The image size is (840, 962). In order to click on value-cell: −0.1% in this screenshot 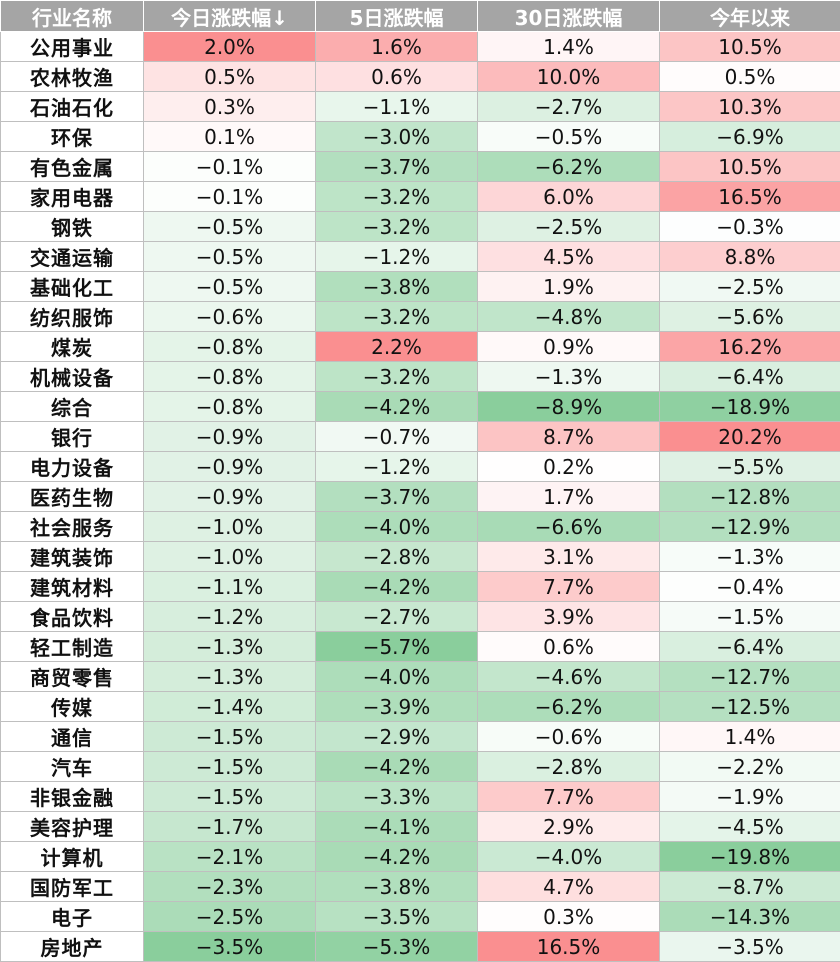, I will do `click(230, 197)`.